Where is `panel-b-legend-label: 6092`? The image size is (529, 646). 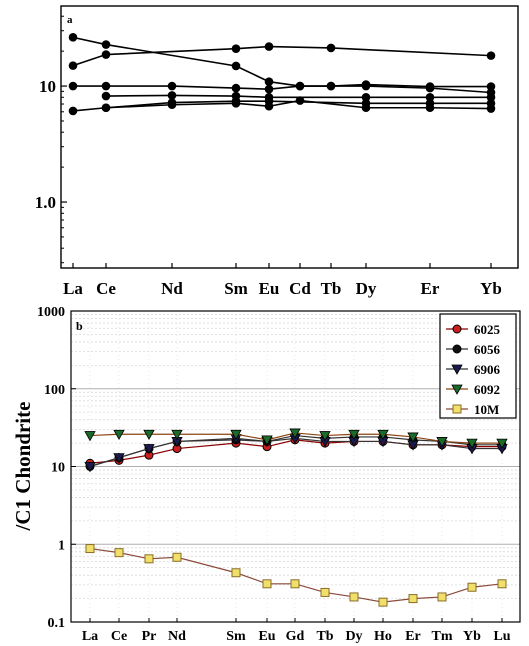 panel-b-legend-label: 6092 is located at coordinates (487, 389).